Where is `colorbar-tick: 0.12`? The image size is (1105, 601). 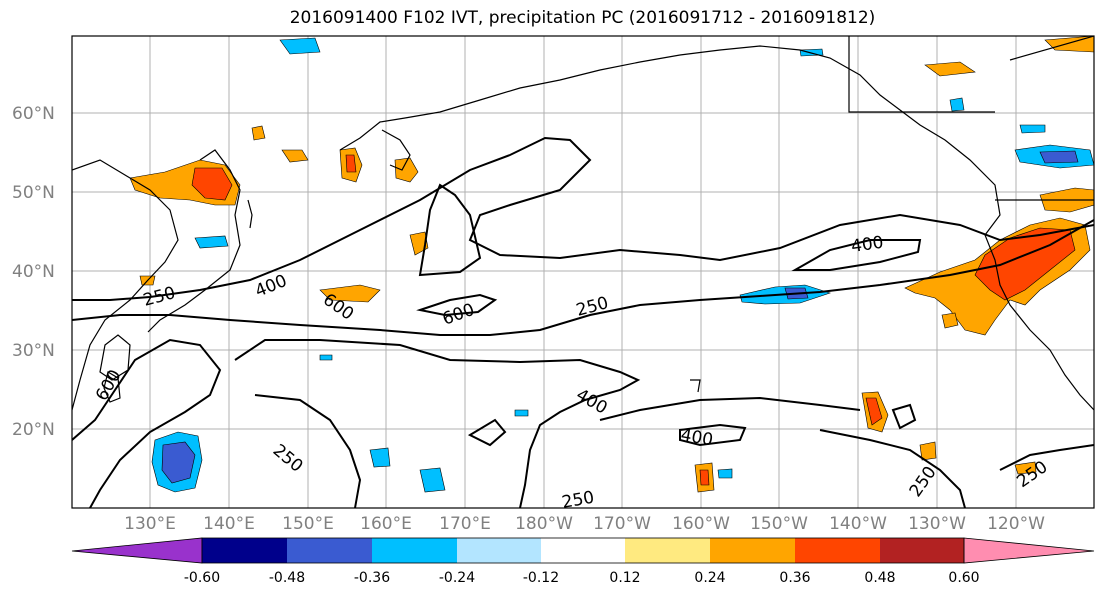
colorbar-tick: 0.12 is located at coordinates (625, 578).